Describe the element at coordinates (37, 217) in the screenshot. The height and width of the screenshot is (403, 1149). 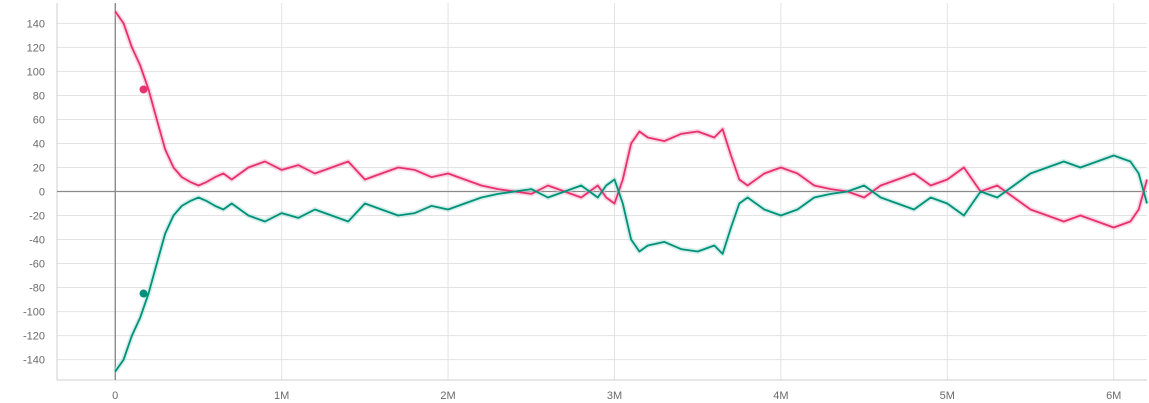
I see `y-tick-label: -20` at that location.